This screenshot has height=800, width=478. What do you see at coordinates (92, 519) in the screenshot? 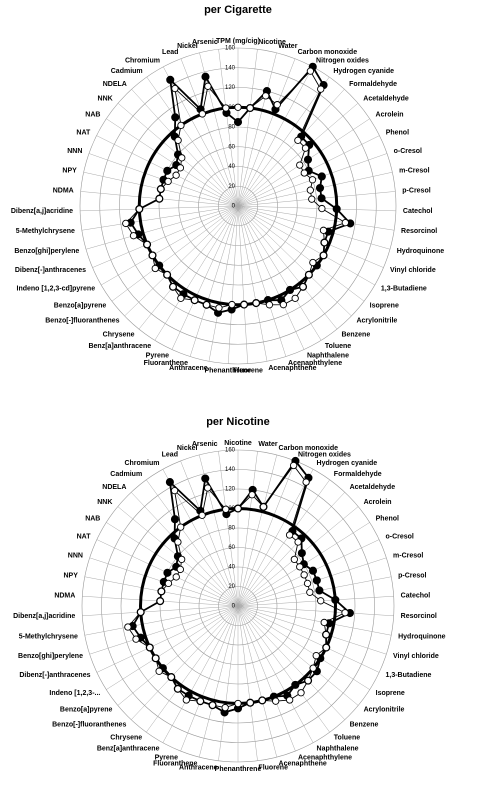
I see `category-label: NAB` at bounding box center [92, 519].